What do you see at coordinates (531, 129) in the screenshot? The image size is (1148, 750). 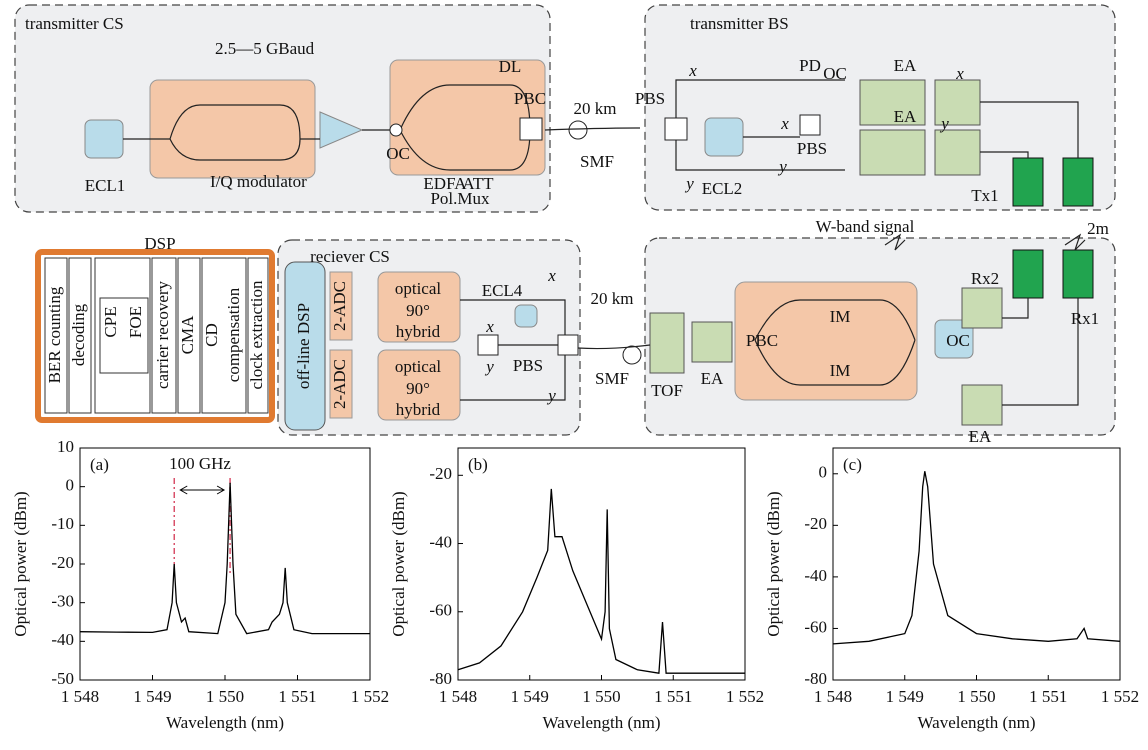 I see `pbc` at bounding box center [531, 129].